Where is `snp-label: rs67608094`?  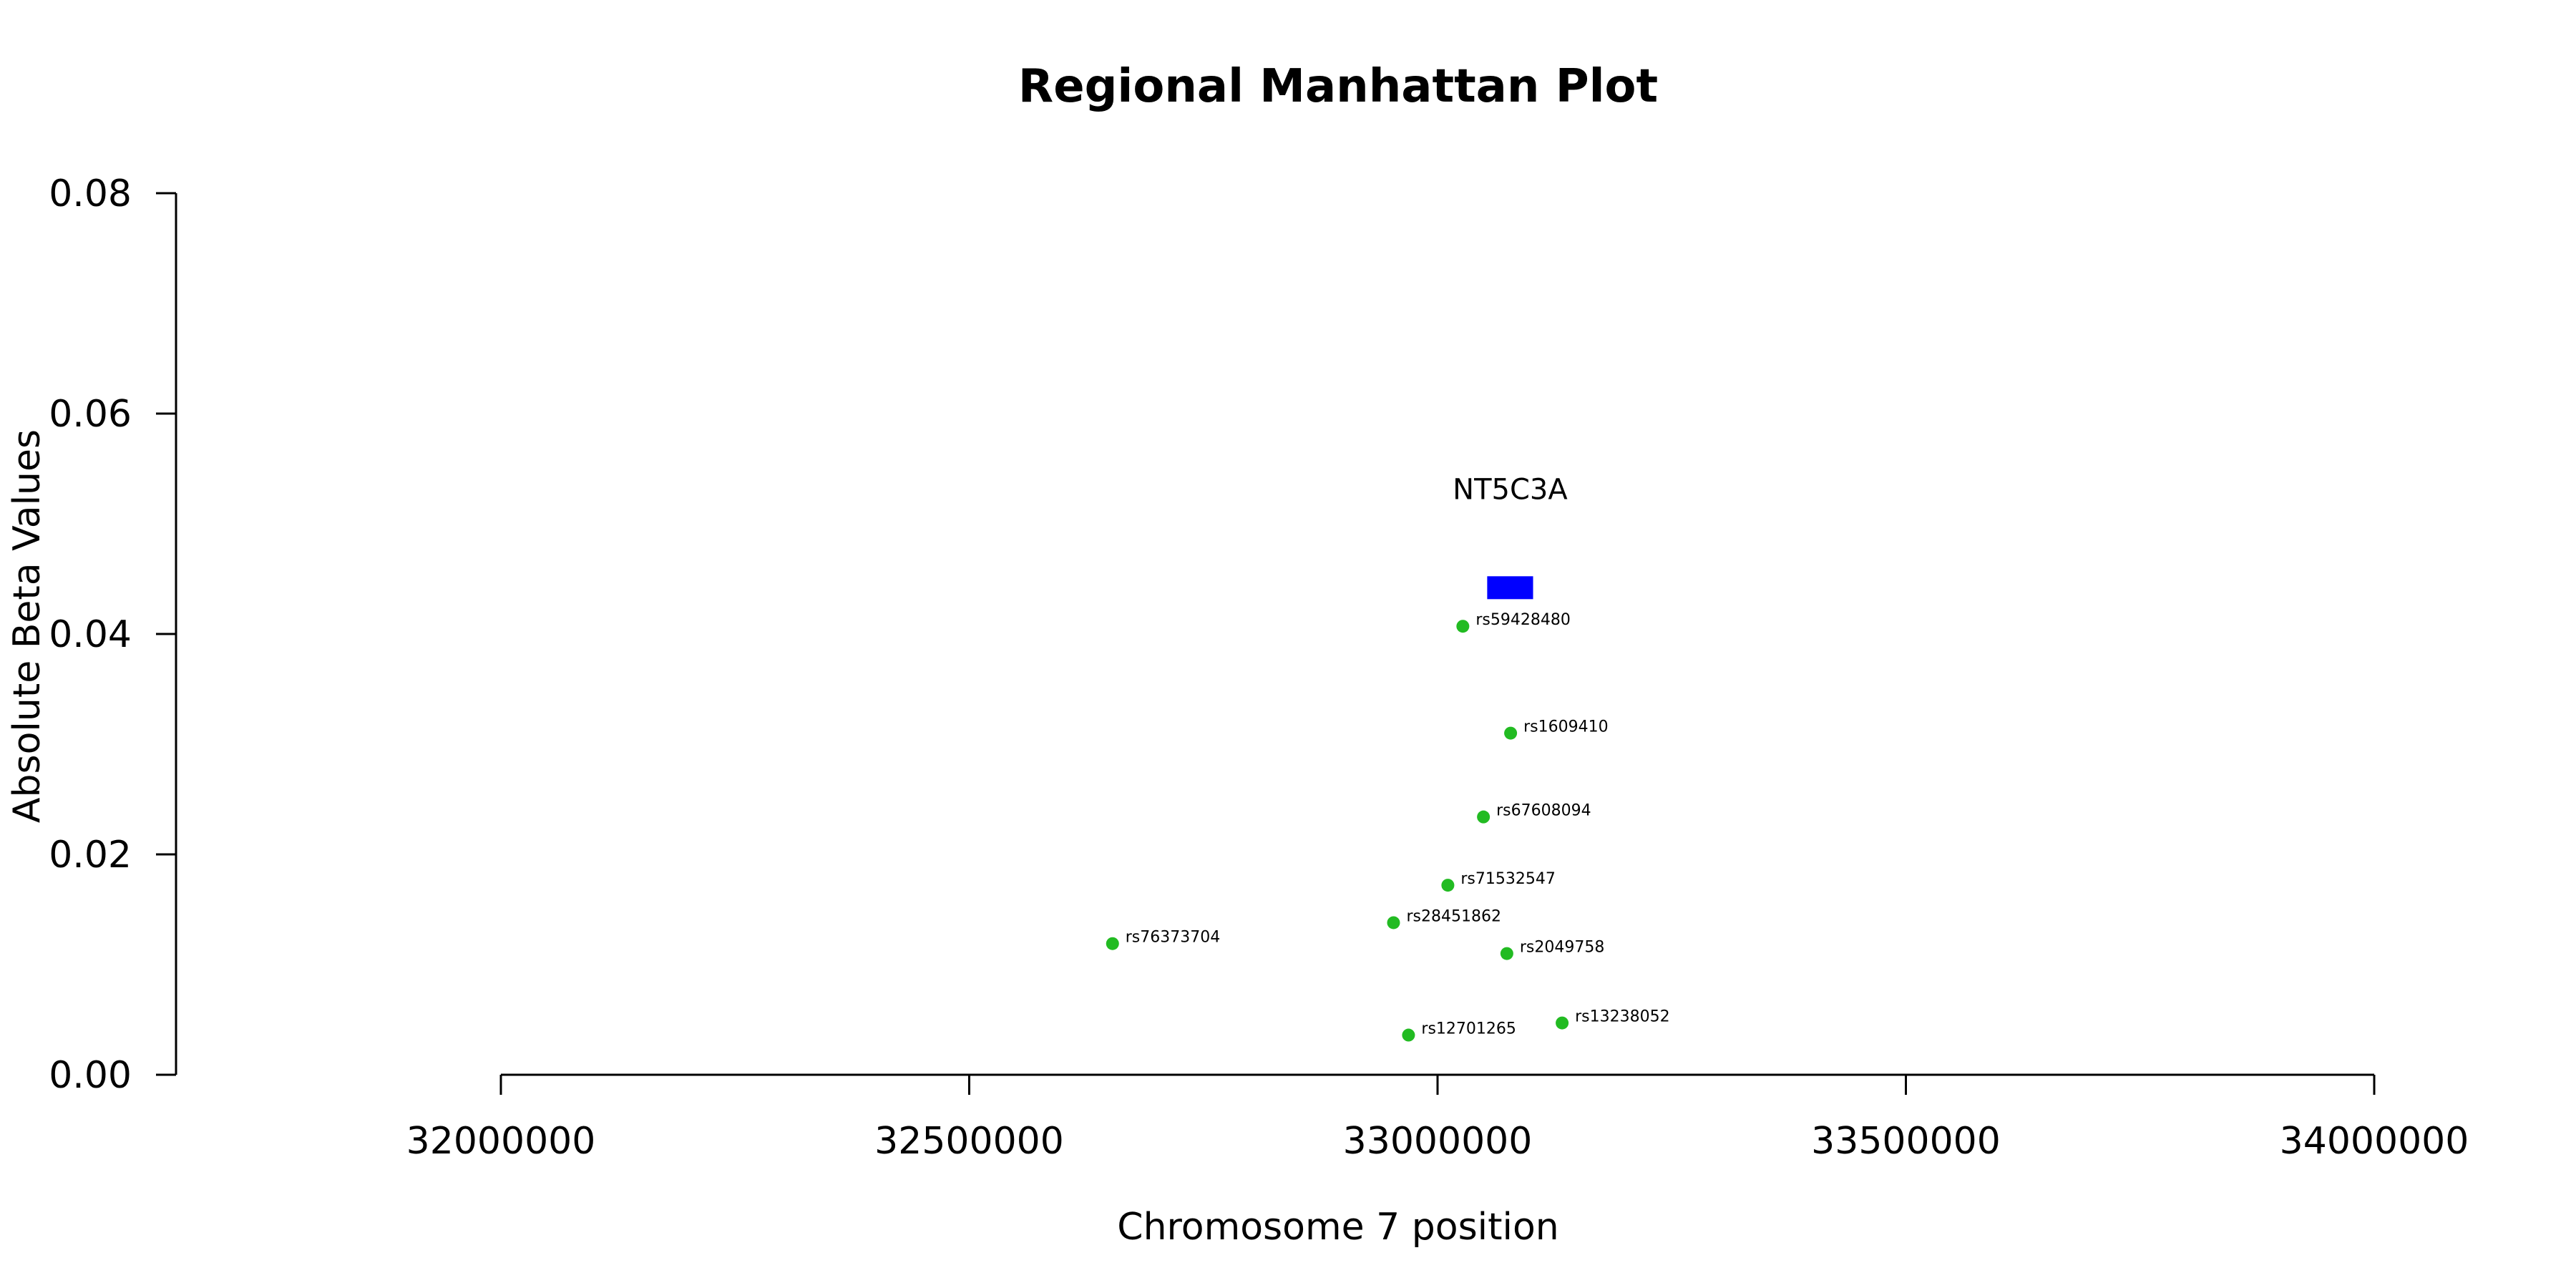 snp-label: rs67608094 is located at coordinates (1543, 811).